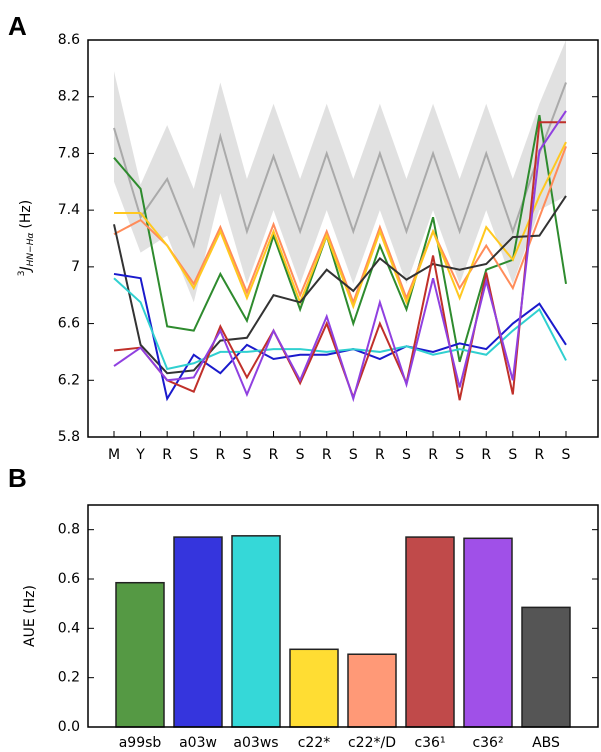 This screenshot has height=752, width=601. Describe the element at coordinates (140, 455) in the screenshot. I see `x-tick-label: Y` at that location.